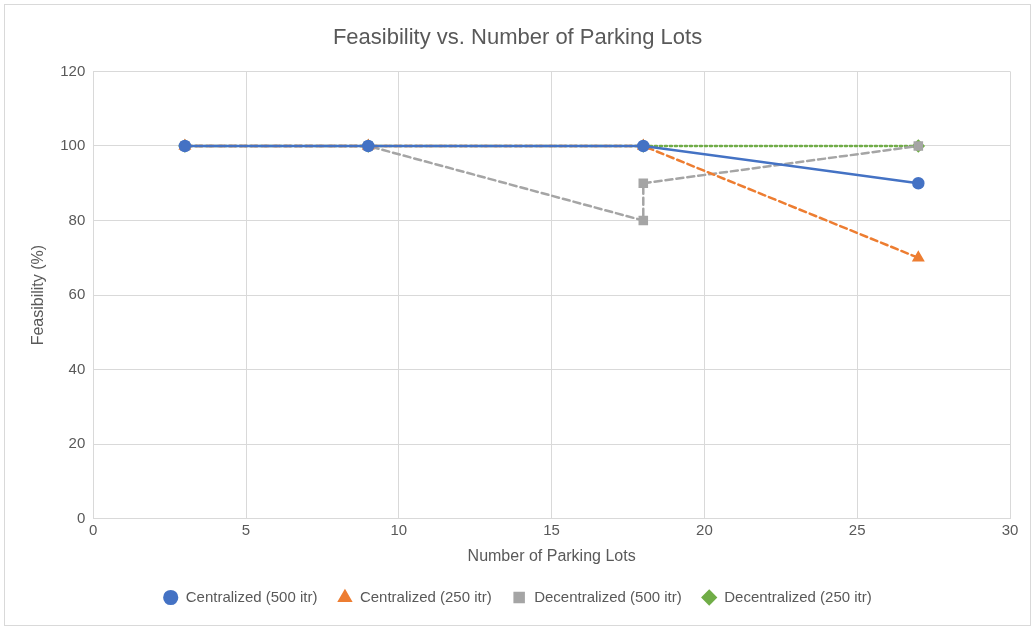 The image size is (1035, 630). I want to click on y-tick-label: 60, so click(77, 294).